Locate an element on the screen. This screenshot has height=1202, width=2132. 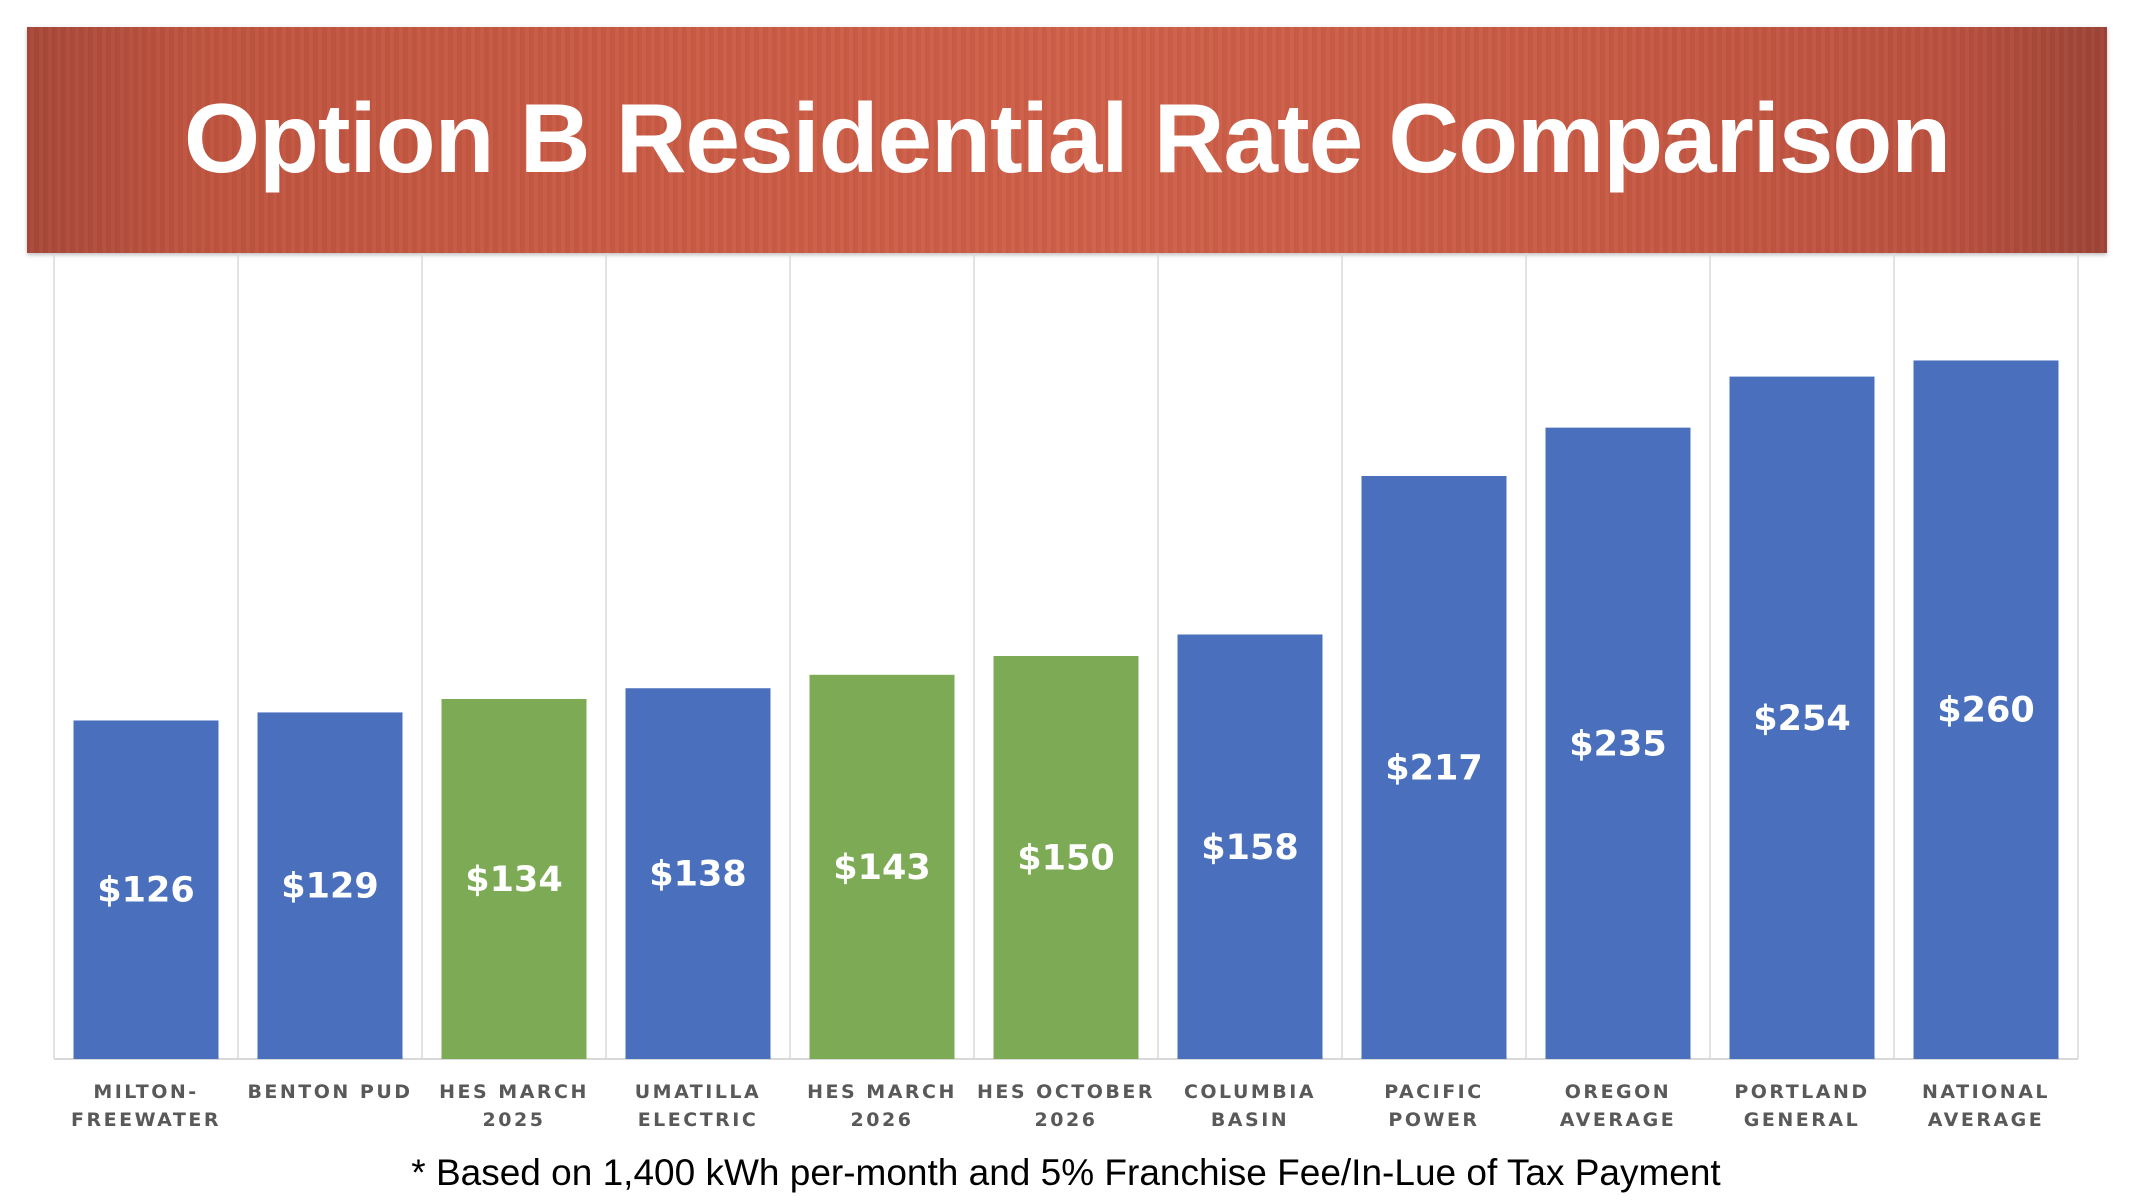
data-label: $235 is located at coordinates (1617, 744).